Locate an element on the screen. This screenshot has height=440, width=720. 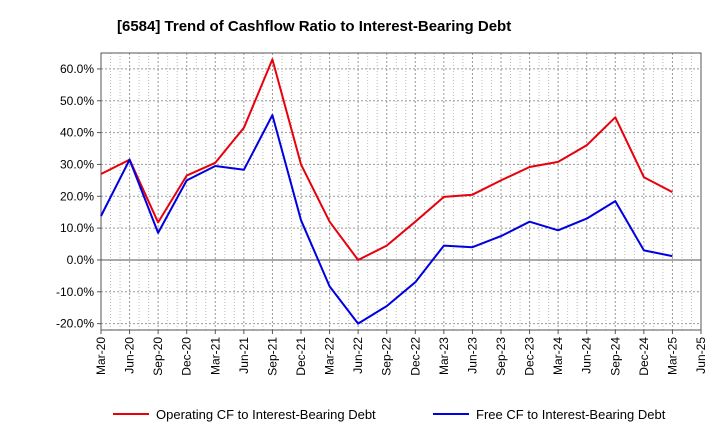
x-tick-label: Dec-21 is located at coordinates (301, 356).